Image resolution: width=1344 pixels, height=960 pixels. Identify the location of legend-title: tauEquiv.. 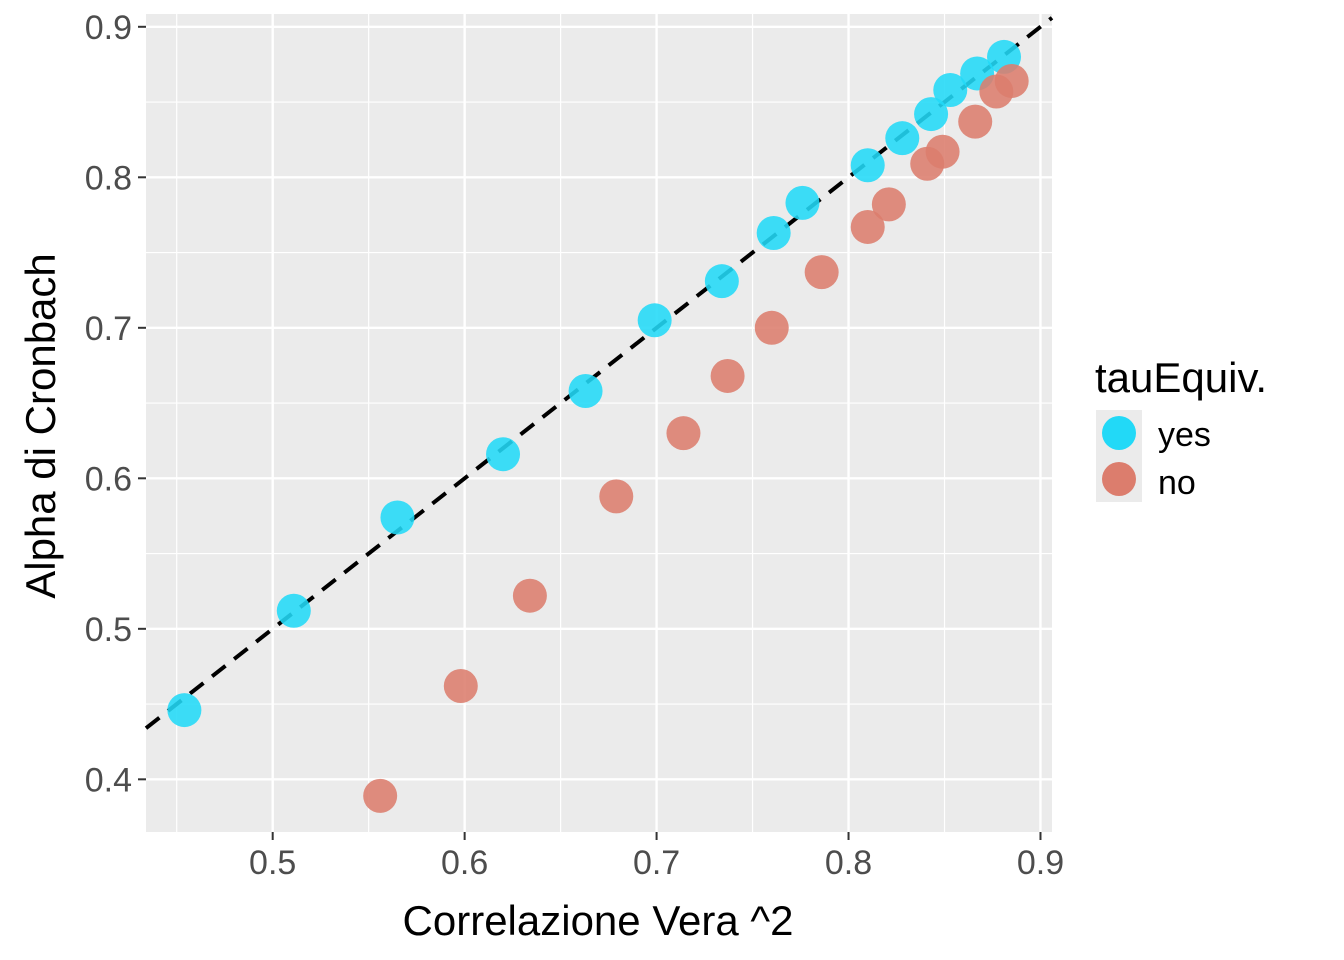
(1181, 377).